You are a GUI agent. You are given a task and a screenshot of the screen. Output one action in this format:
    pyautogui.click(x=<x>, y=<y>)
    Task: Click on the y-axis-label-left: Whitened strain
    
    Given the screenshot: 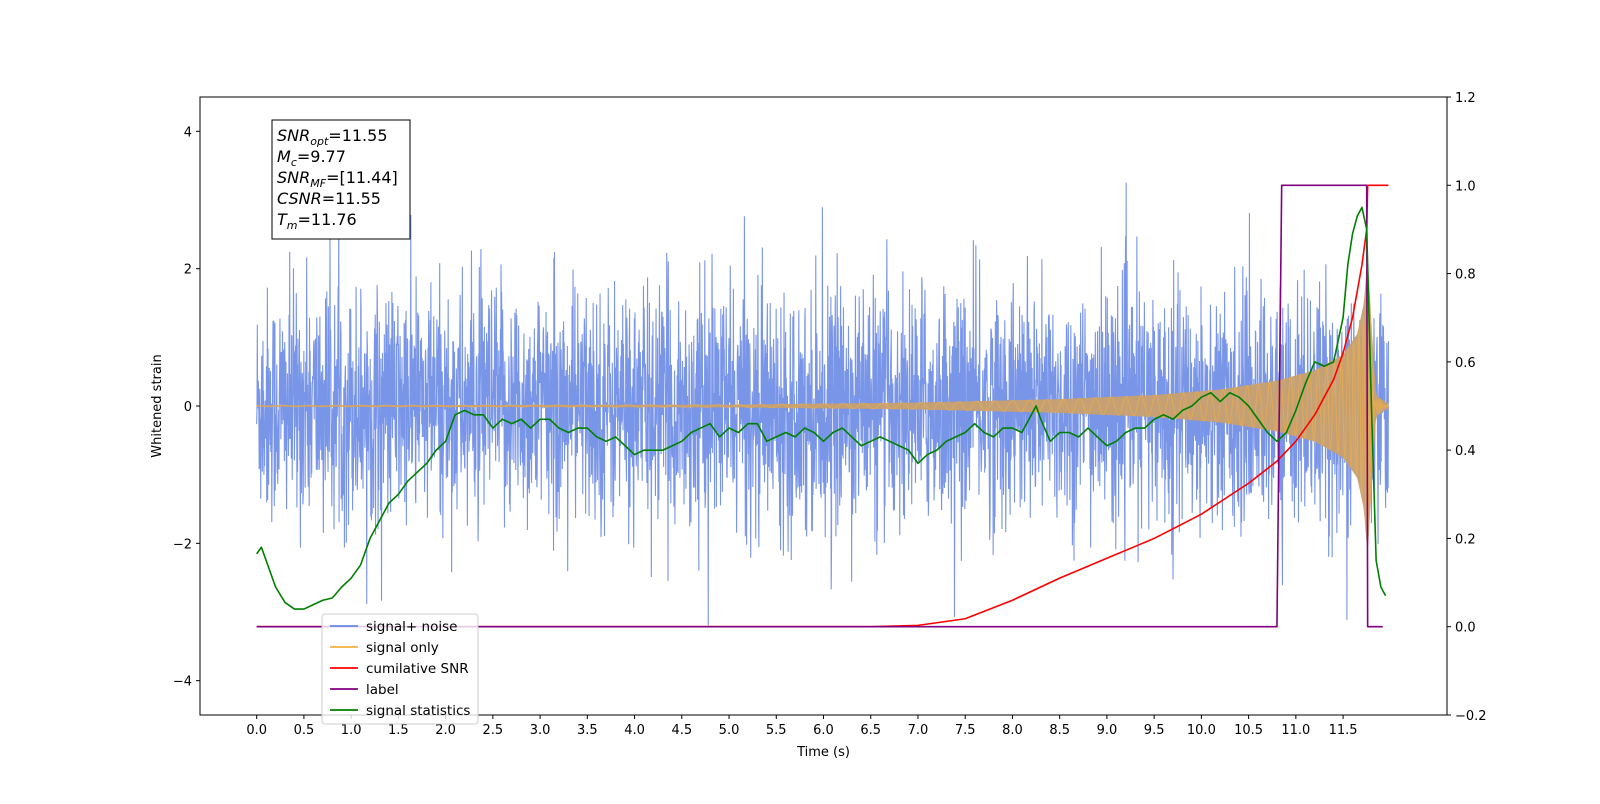 What is the action you would take?
    pyautogui.click(x=157, y=405)
    